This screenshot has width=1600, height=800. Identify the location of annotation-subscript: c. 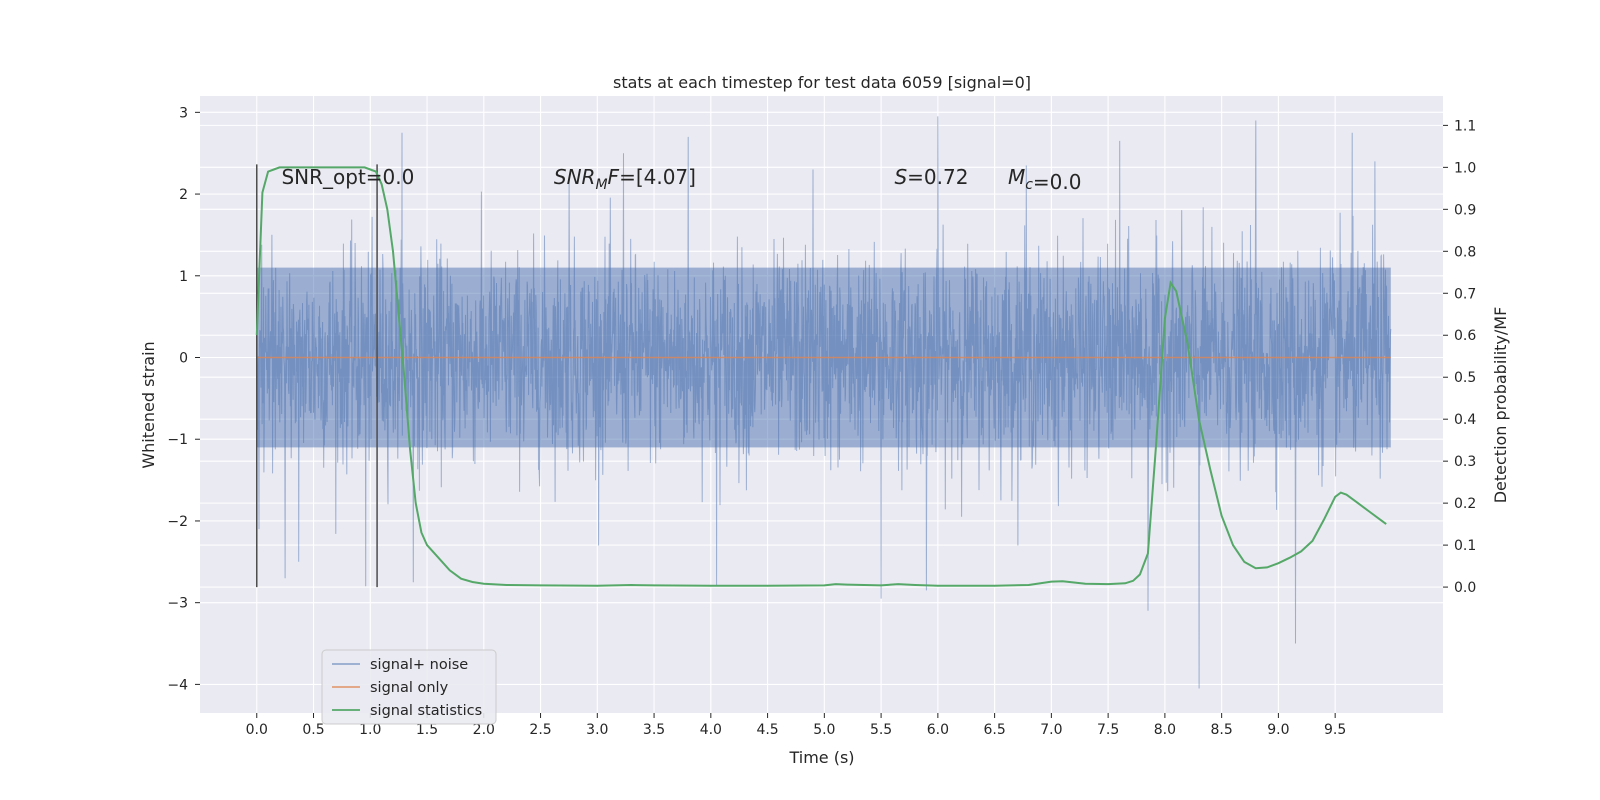
(1029, 185).